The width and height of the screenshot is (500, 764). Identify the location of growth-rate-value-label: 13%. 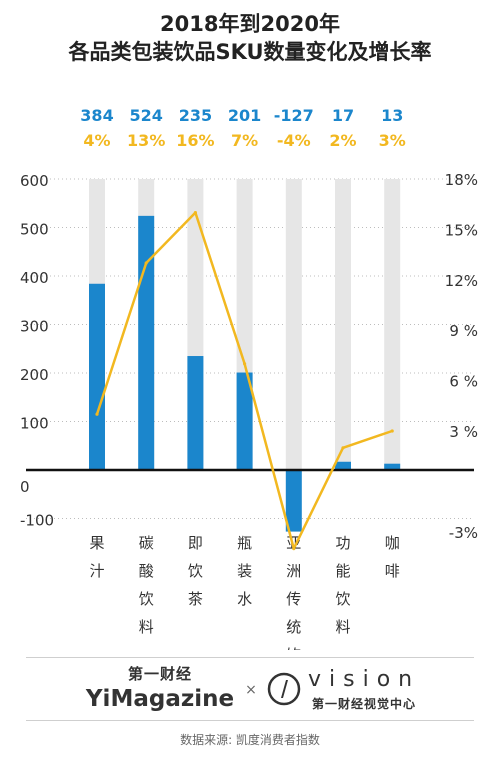
(146, 140).